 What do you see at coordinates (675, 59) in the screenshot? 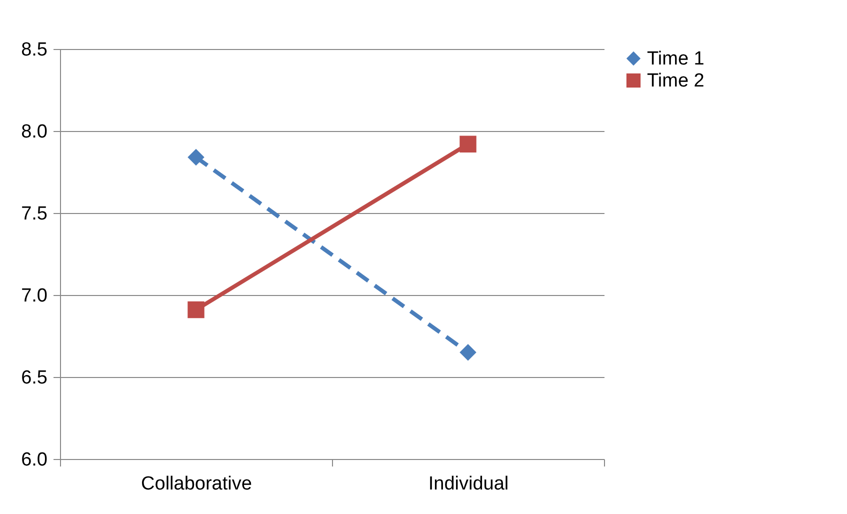
I see `legend-label: Time 1` at bounding box center [675, 59].